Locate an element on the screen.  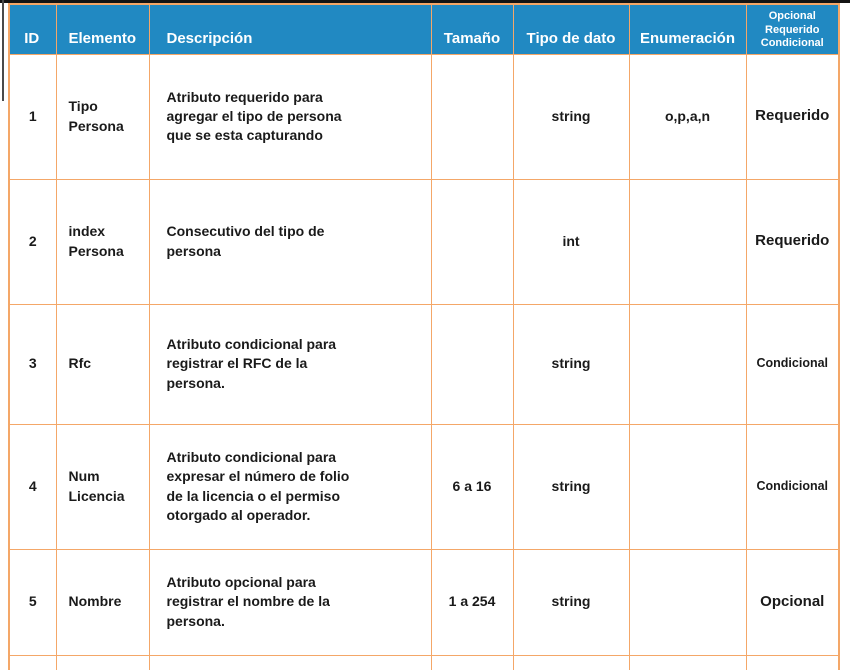
cell-elemento is located at coordinates (102, 662).